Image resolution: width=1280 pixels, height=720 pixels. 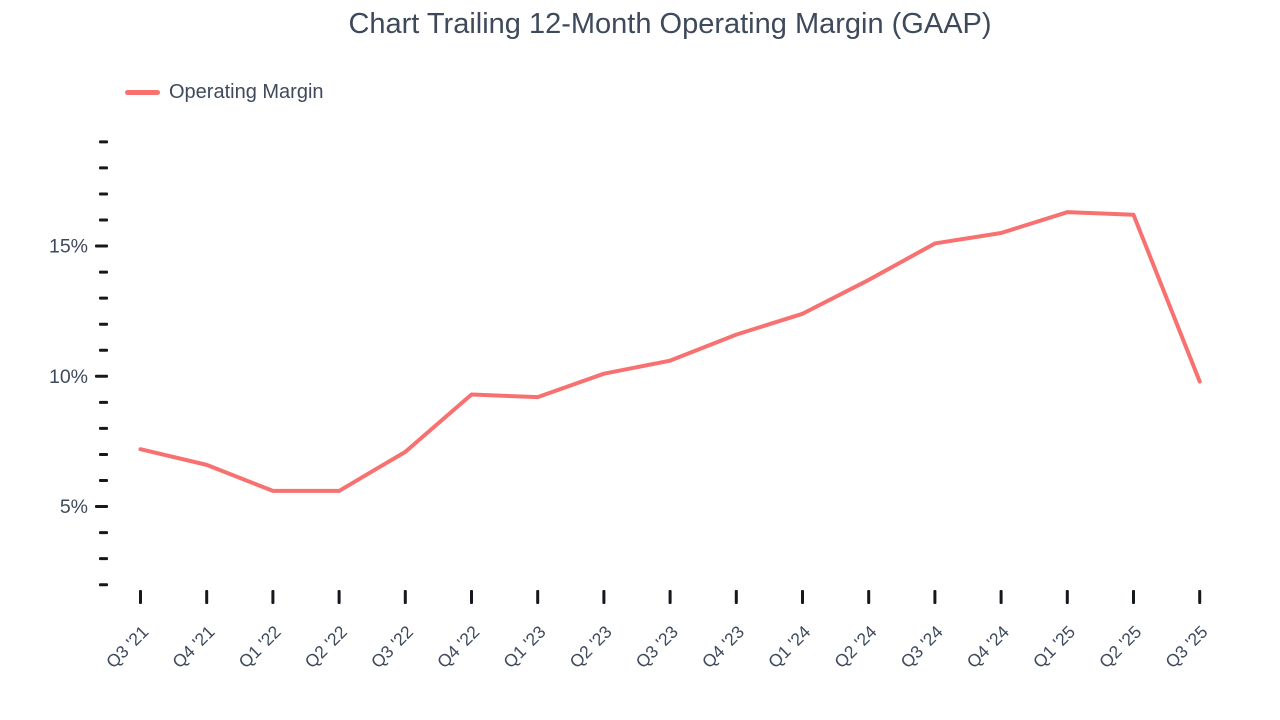 I want to click on x-tick-label: Q3 '23, so click(x=657, y=647).